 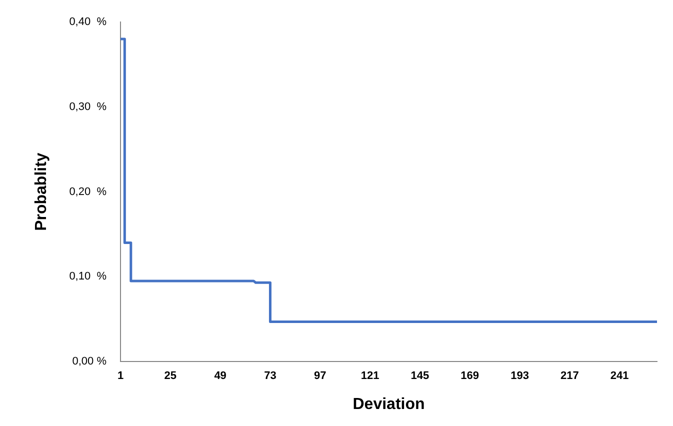 I want to click on x-tick-label: 169, so click(x=470, y=376).